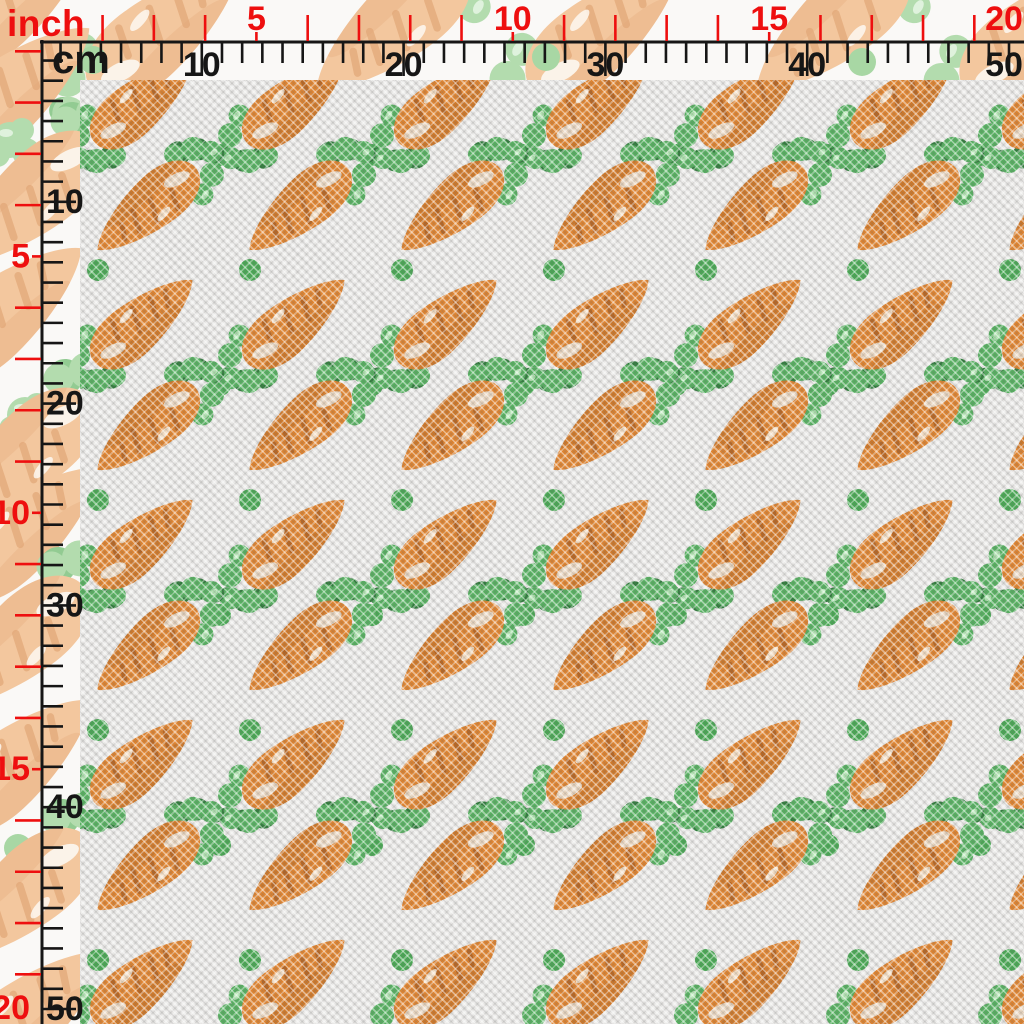 The width and height of the screenshot is (1024, 1024). I want to click on inch-tick-label: 10, so click(513, 19).